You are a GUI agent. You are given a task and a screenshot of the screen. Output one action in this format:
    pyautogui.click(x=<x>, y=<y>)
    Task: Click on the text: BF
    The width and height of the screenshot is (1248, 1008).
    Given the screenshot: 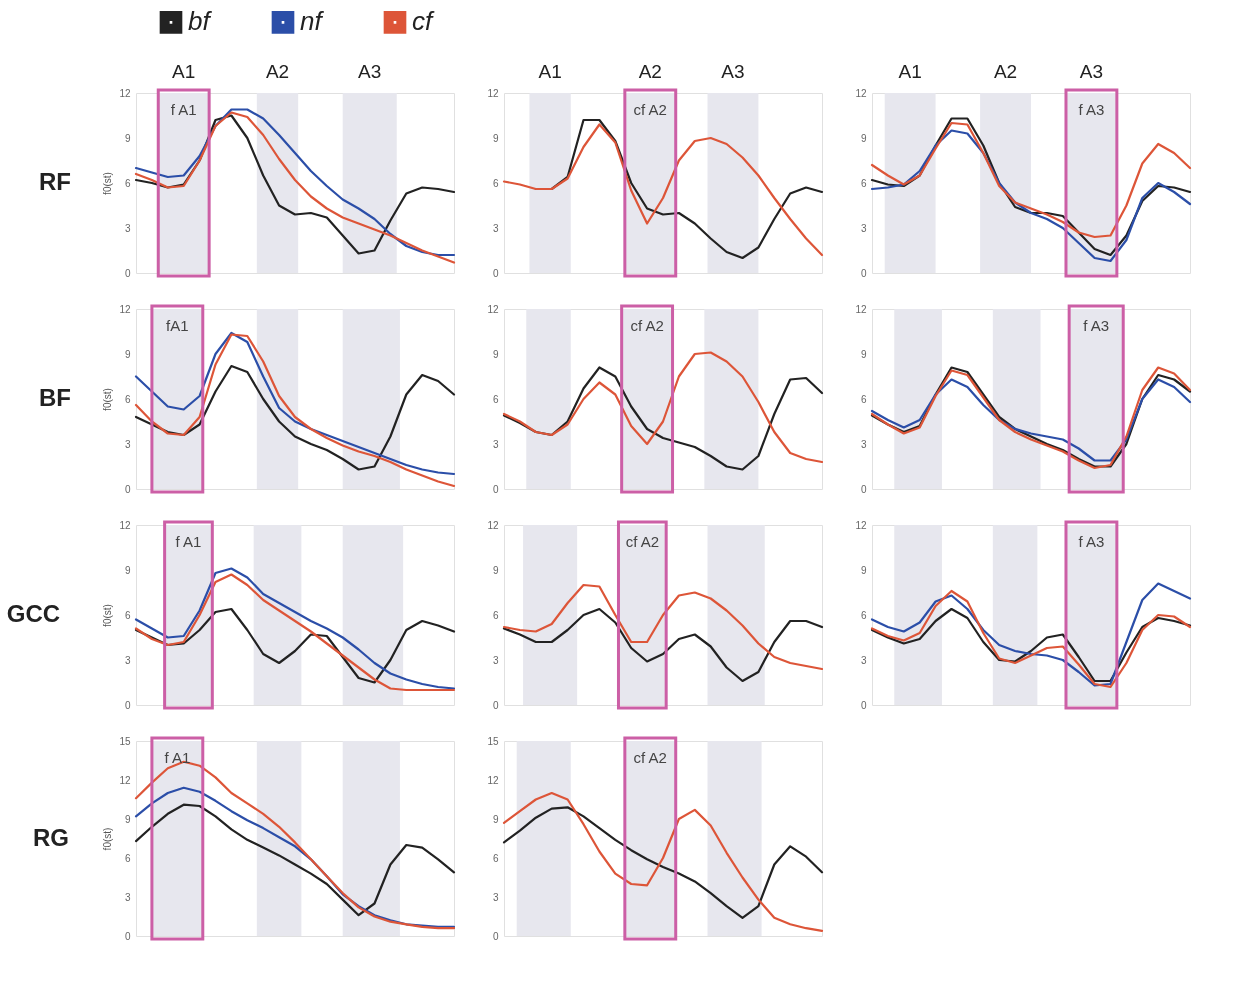 What is the action you would take?
    pyautogui.click(x=54, y=397)
    